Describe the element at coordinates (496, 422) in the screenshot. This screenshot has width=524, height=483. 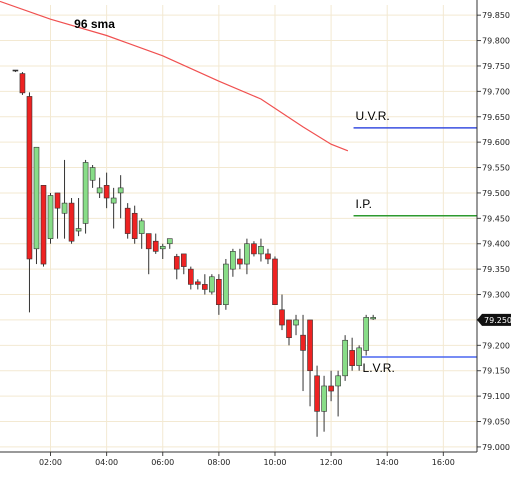
I see `y-tick-label: 79.050` at that location.